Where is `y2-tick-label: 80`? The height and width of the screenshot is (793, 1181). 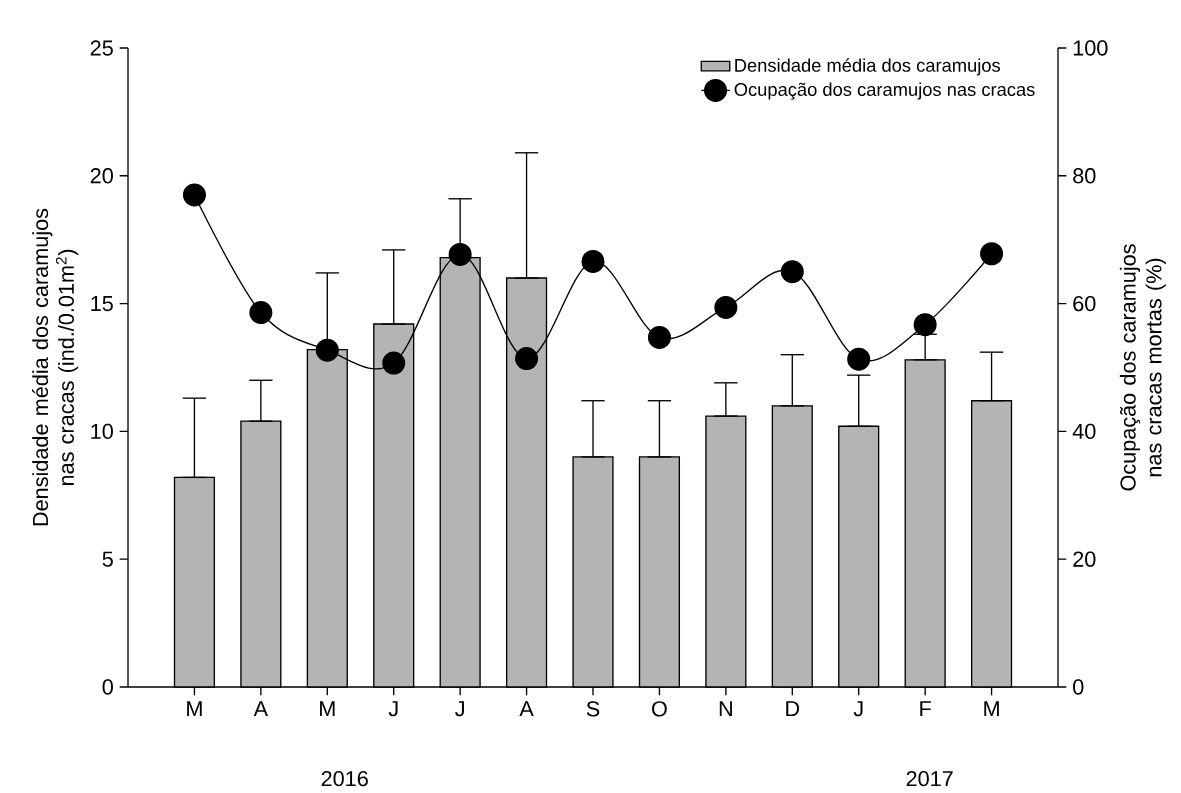 y2-tick-label: 80 is located at coordinates (1084, 176).